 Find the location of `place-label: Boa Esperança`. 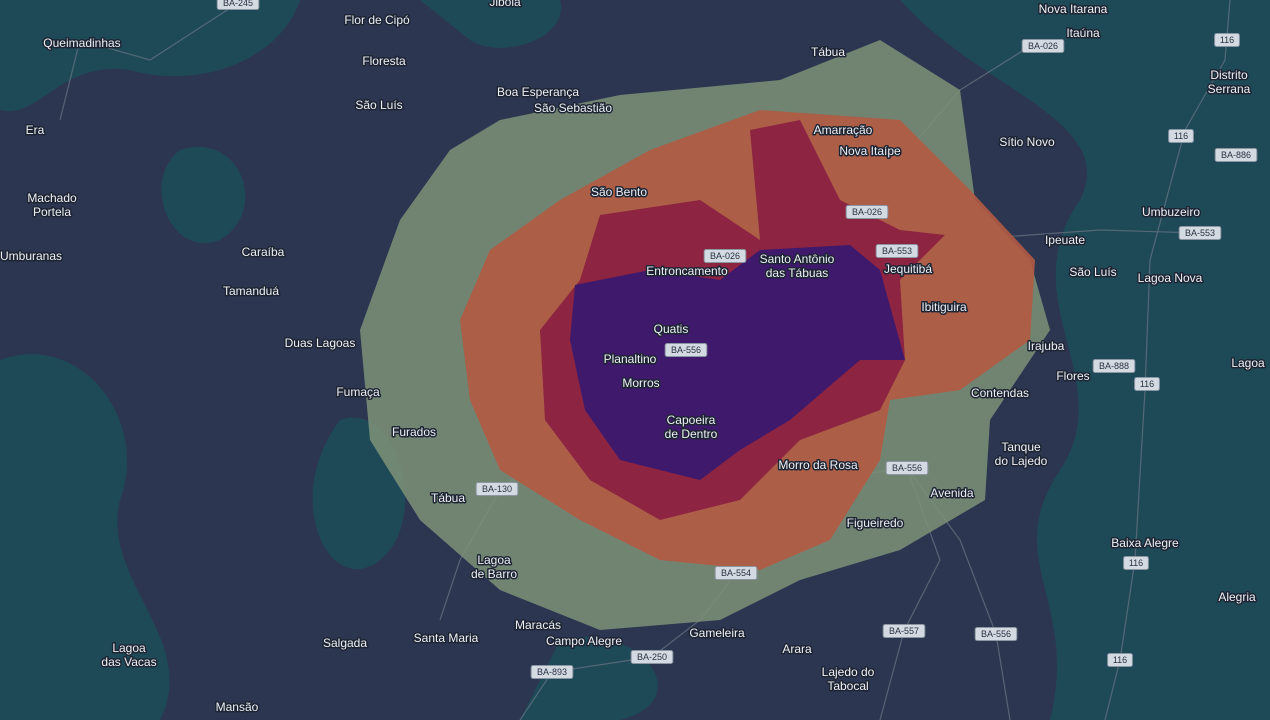

place-label: Boa Esperança is located at coordinates (538, 92).